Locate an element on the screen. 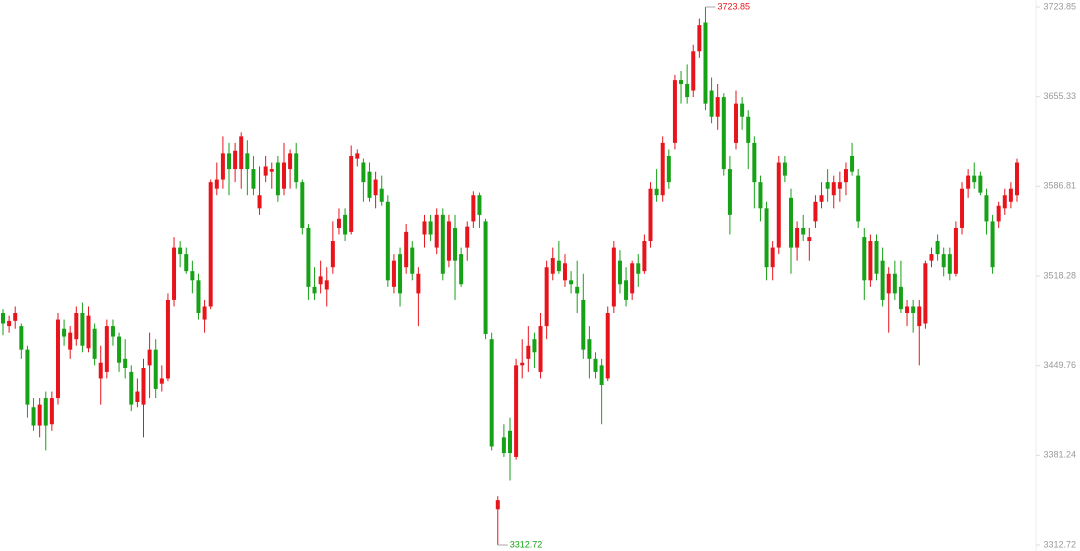 This screenshot has height=551, width=1080. max-annotation: 3723.85 is located at coordinates (733, 6).